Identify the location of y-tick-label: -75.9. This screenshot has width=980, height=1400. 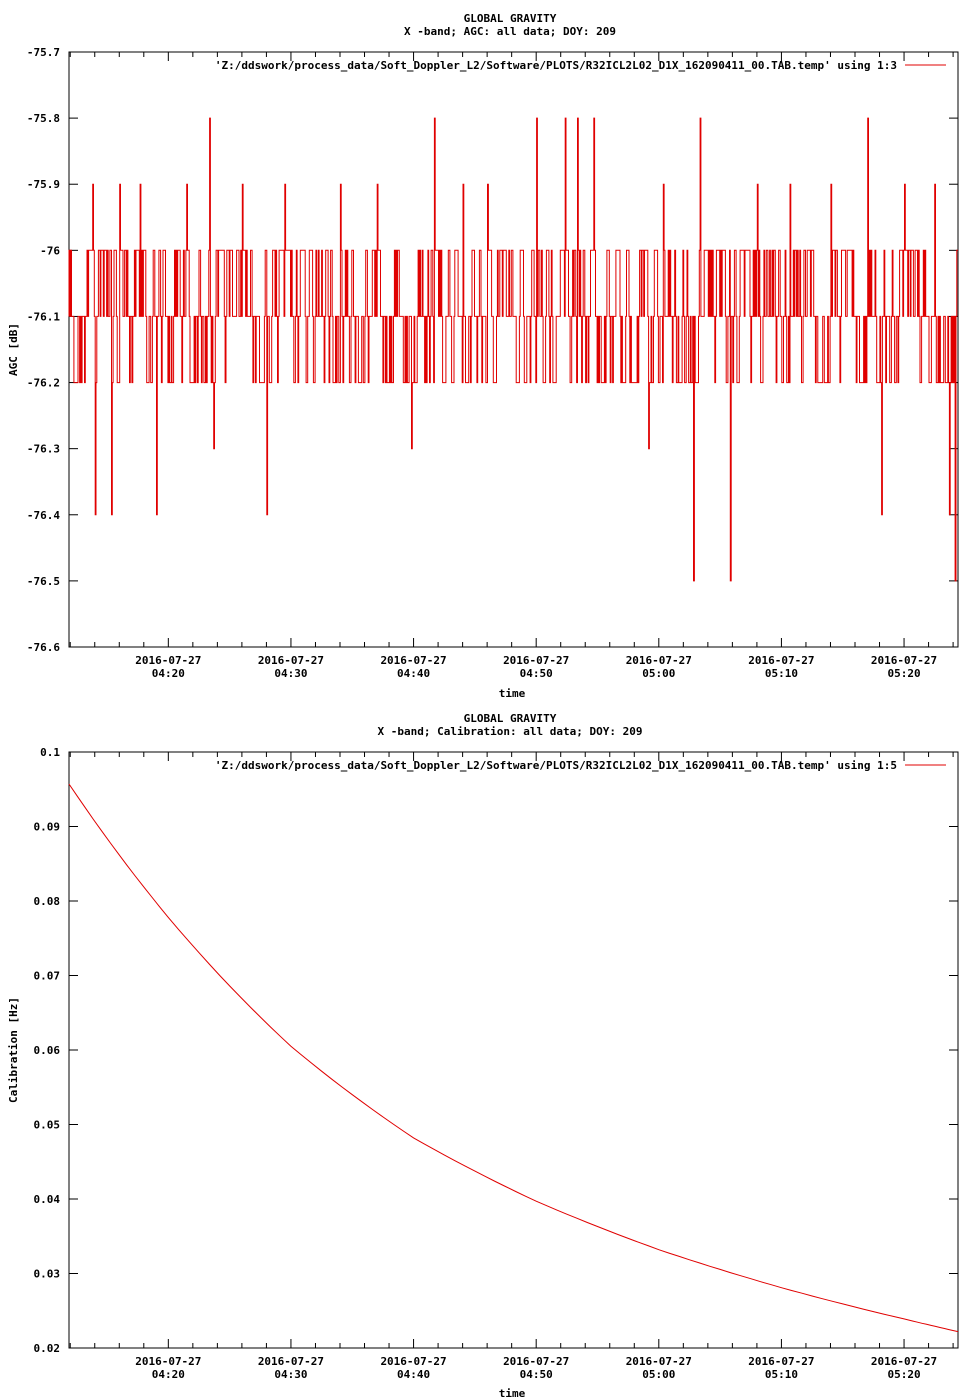
(43, 184).